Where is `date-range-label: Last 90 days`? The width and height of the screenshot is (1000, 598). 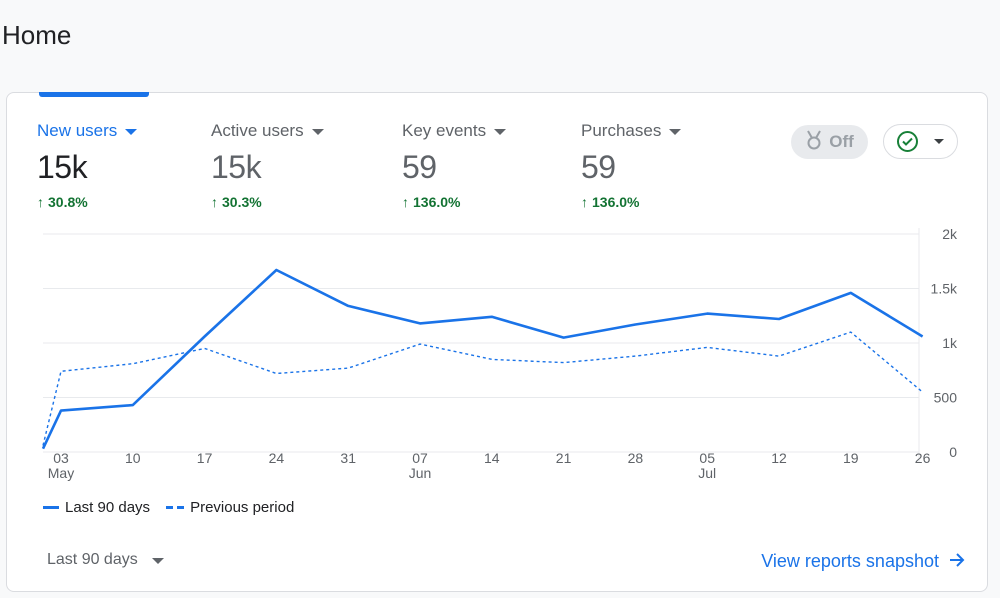
date-range-label: Last 90 days is located at coordinates (92, 559).